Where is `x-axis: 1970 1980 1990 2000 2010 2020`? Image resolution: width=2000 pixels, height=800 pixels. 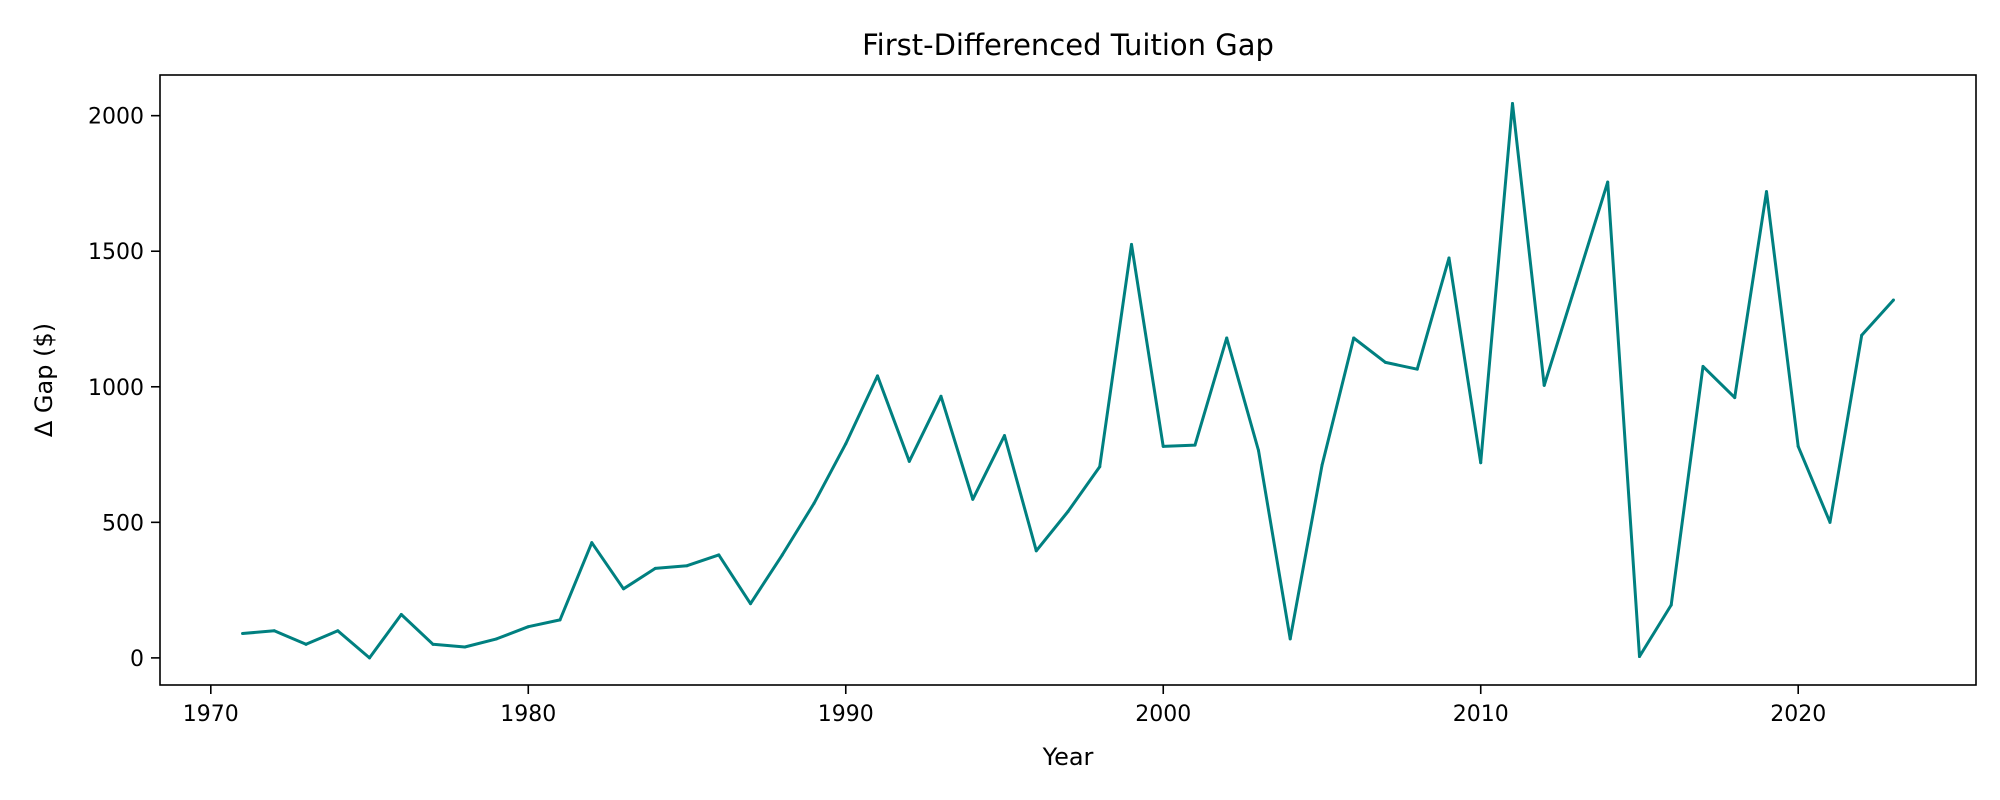
x-axis: 1970 1980 1990 2000 2010 2020 is located at coordinates (1004, 706).